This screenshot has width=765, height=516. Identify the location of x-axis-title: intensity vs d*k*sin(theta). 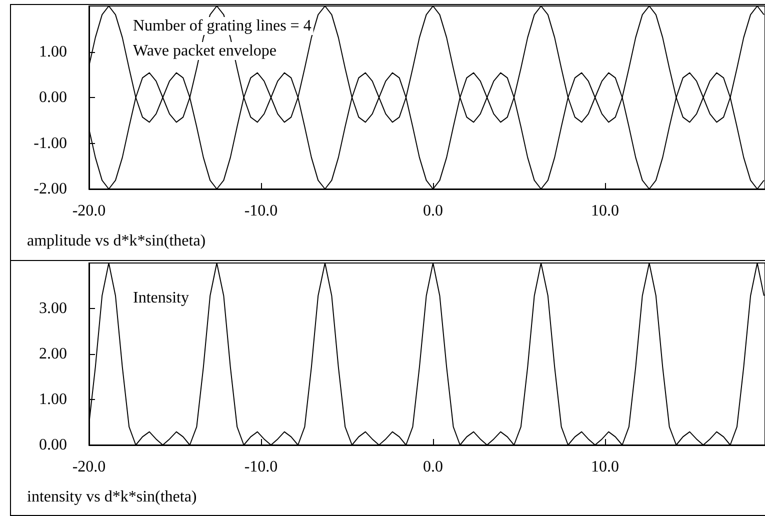
(112, 497).